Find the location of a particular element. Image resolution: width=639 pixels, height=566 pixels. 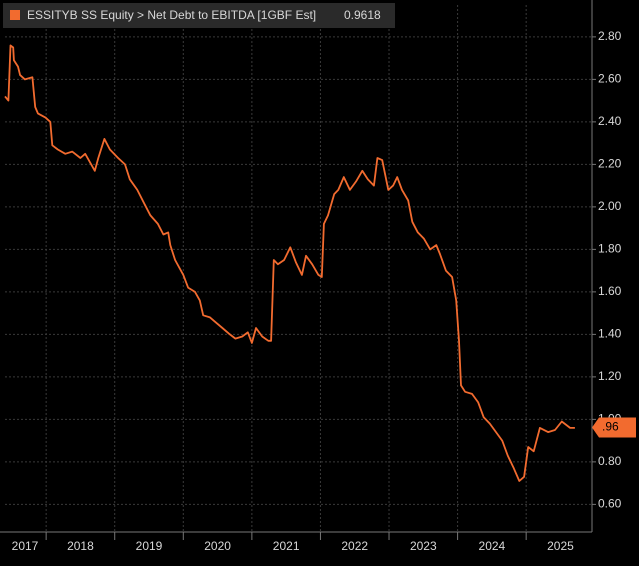

current-value-label: .96 is located at coordinates (610, 427).